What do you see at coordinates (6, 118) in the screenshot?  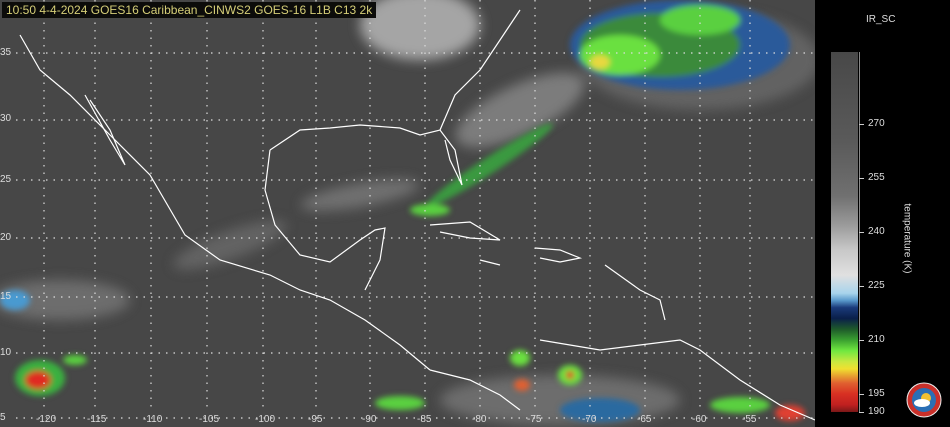 I see `lat-label: 30` at bounding box center [6, 118].